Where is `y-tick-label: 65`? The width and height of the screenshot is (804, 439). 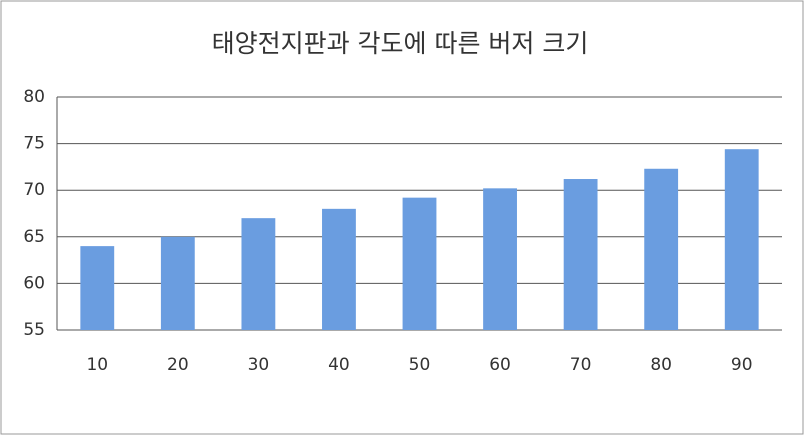
y-tick-label: 65 is located at coordinates (34, 237).